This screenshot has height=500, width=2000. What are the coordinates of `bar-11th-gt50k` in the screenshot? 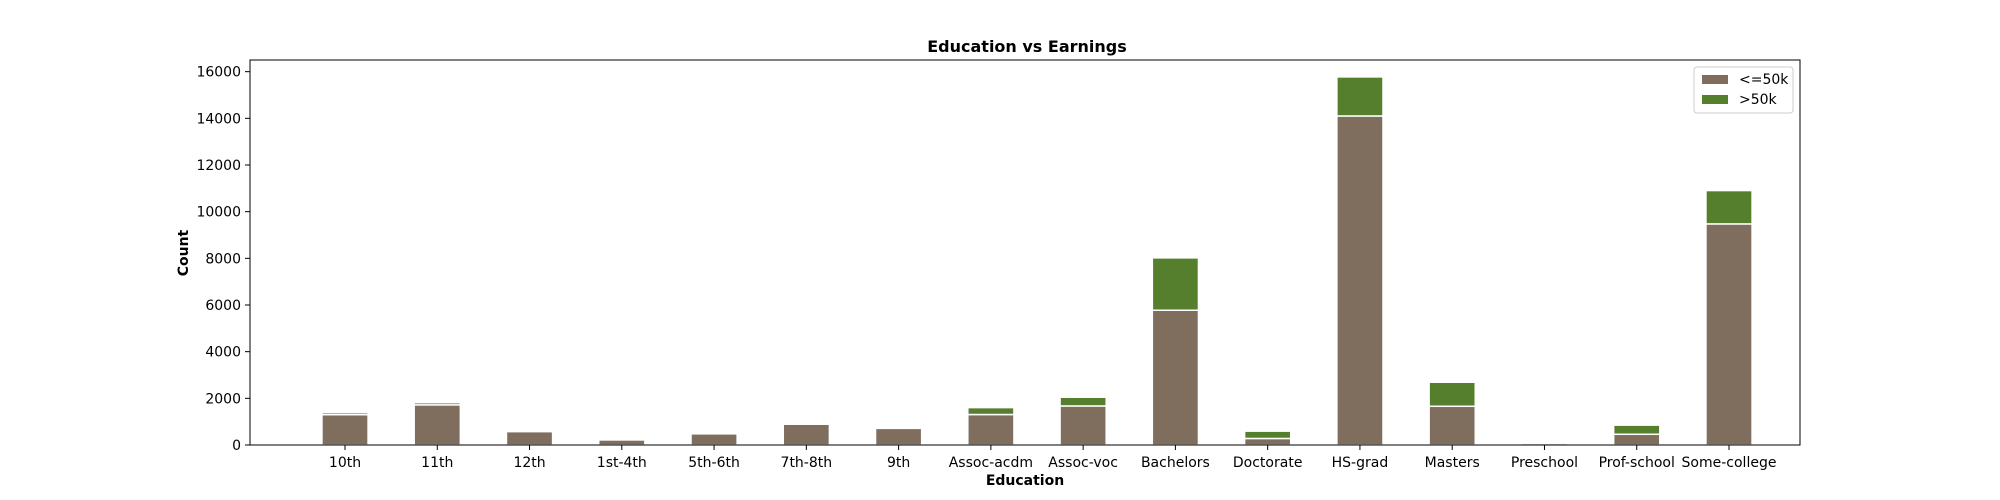 It's located at (437, 403).